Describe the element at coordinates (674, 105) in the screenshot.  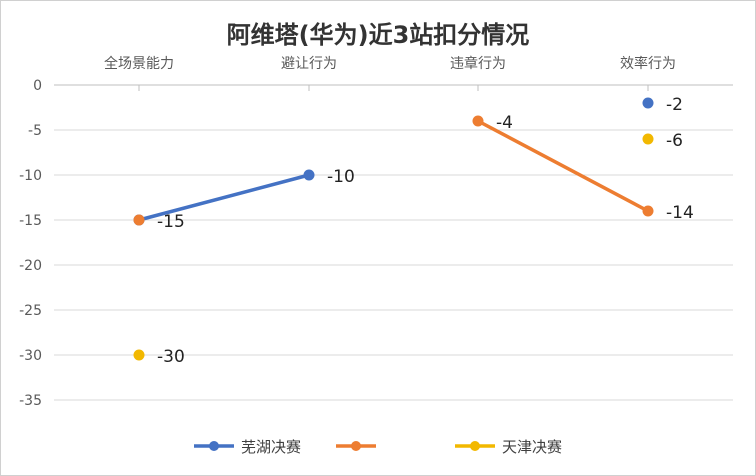
I see `data-label: -2` at that location.